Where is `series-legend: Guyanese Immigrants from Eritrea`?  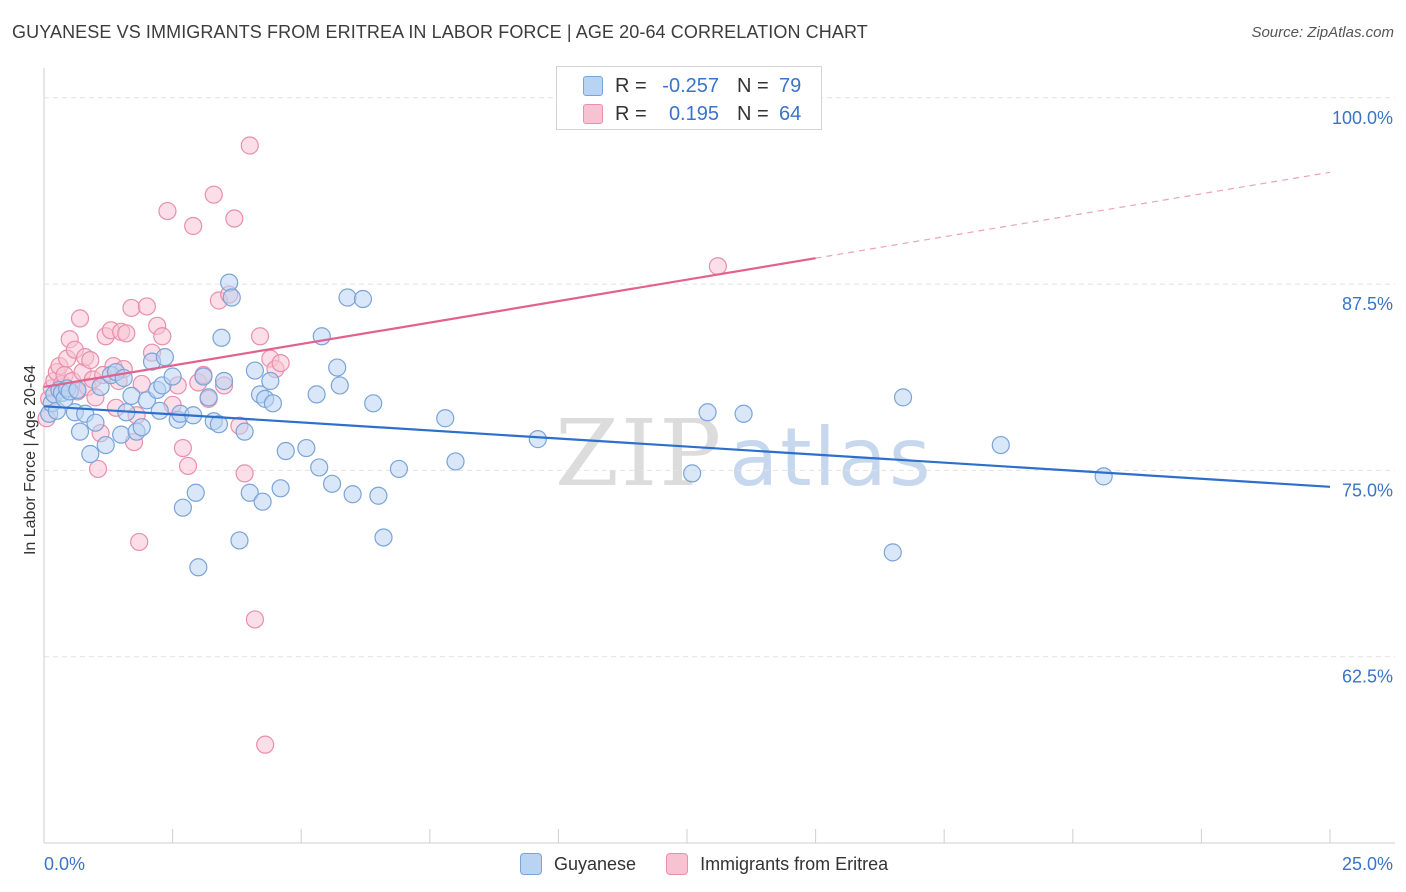 series-legend: Guyanese Immigrants from Eritrea is located at coordinates (719, 864).